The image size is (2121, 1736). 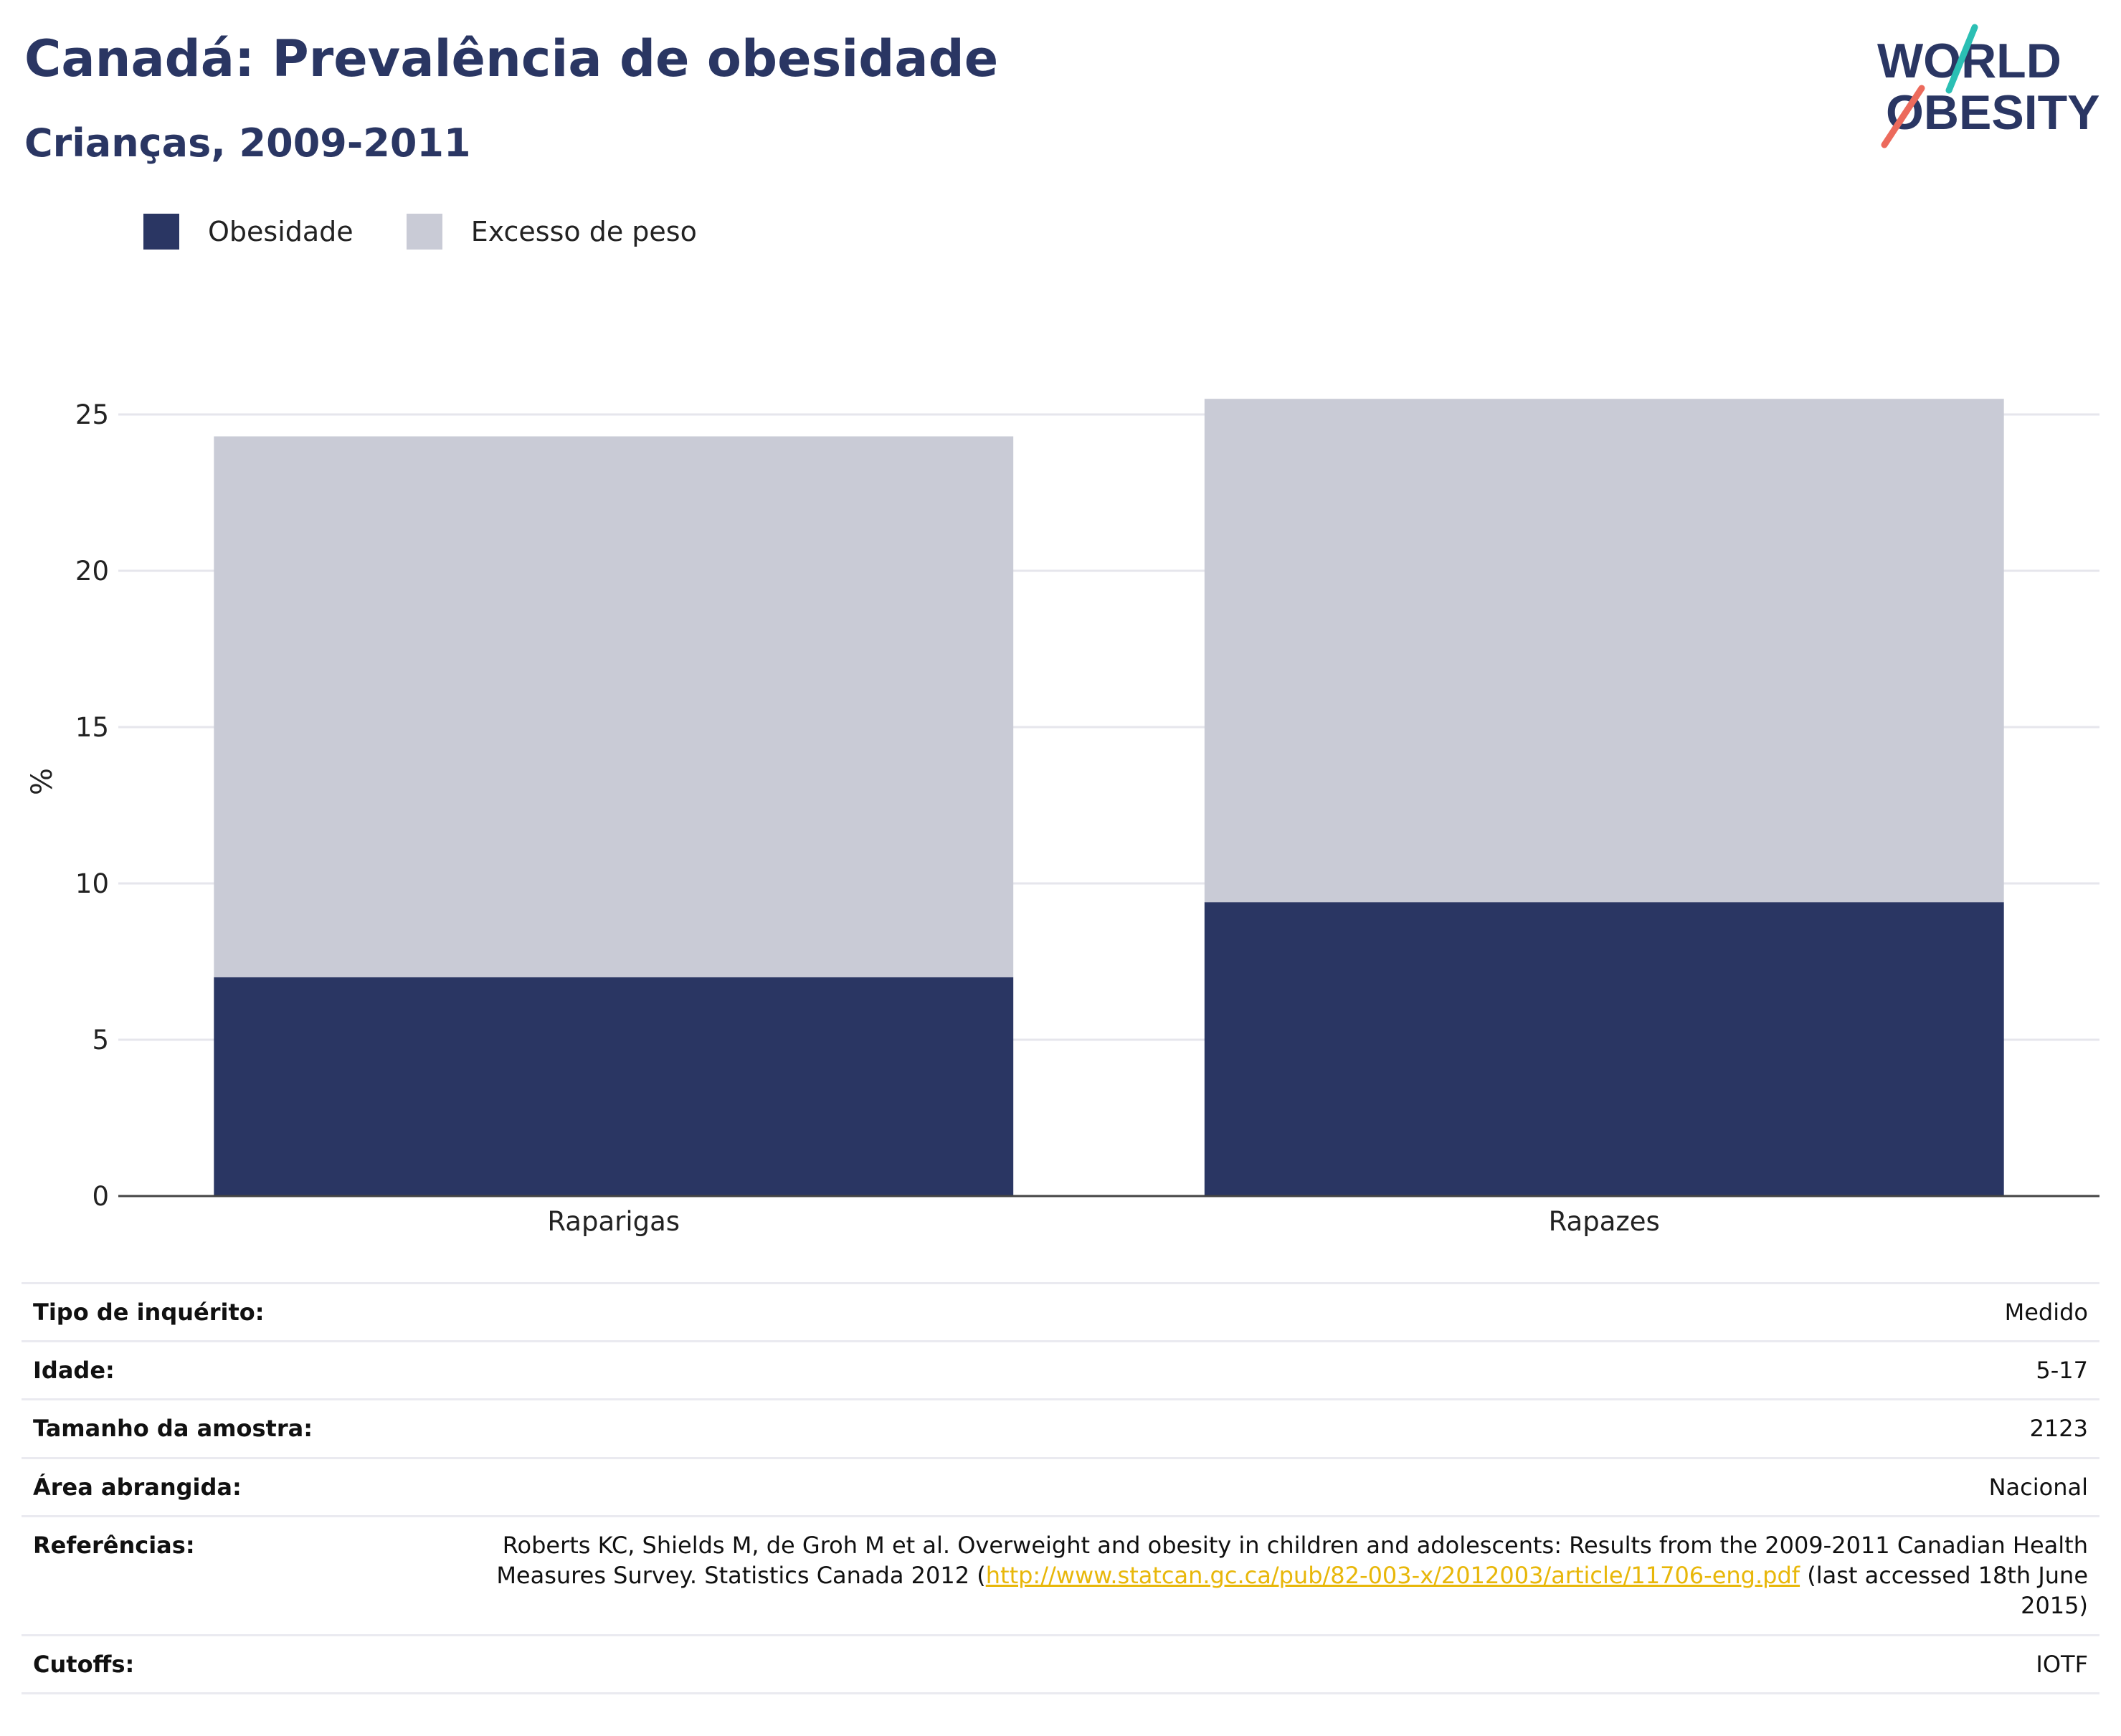 What do you see at coordinates (248, 1575) in the screenshot?
I see `info-key: Referências:` at bounding box center [248, 1575].